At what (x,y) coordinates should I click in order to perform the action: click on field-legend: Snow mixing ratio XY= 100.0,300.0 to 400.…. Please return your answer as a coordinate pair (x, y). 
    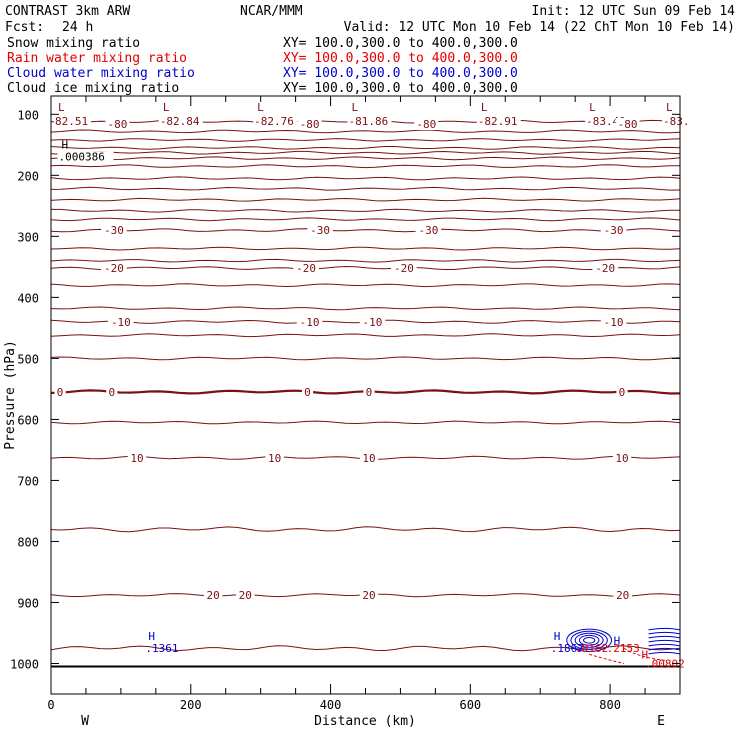
    Looking at the image, I should click on (262, 66).